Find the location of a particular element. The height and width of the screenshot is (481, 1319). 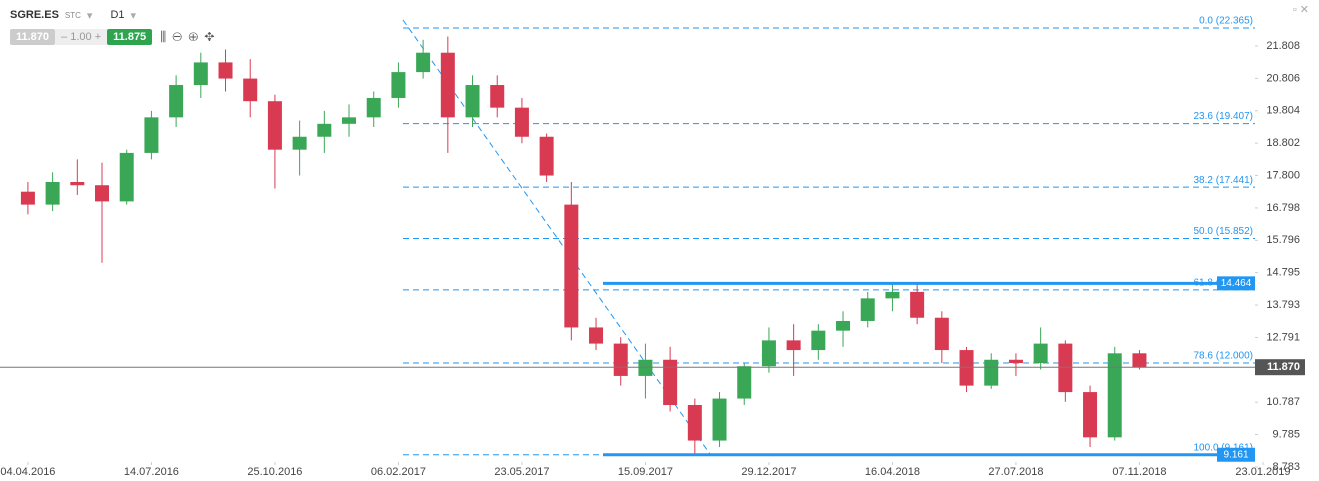

fib-label: 50.0 (15.852) is located at coordinates (1224, 231).